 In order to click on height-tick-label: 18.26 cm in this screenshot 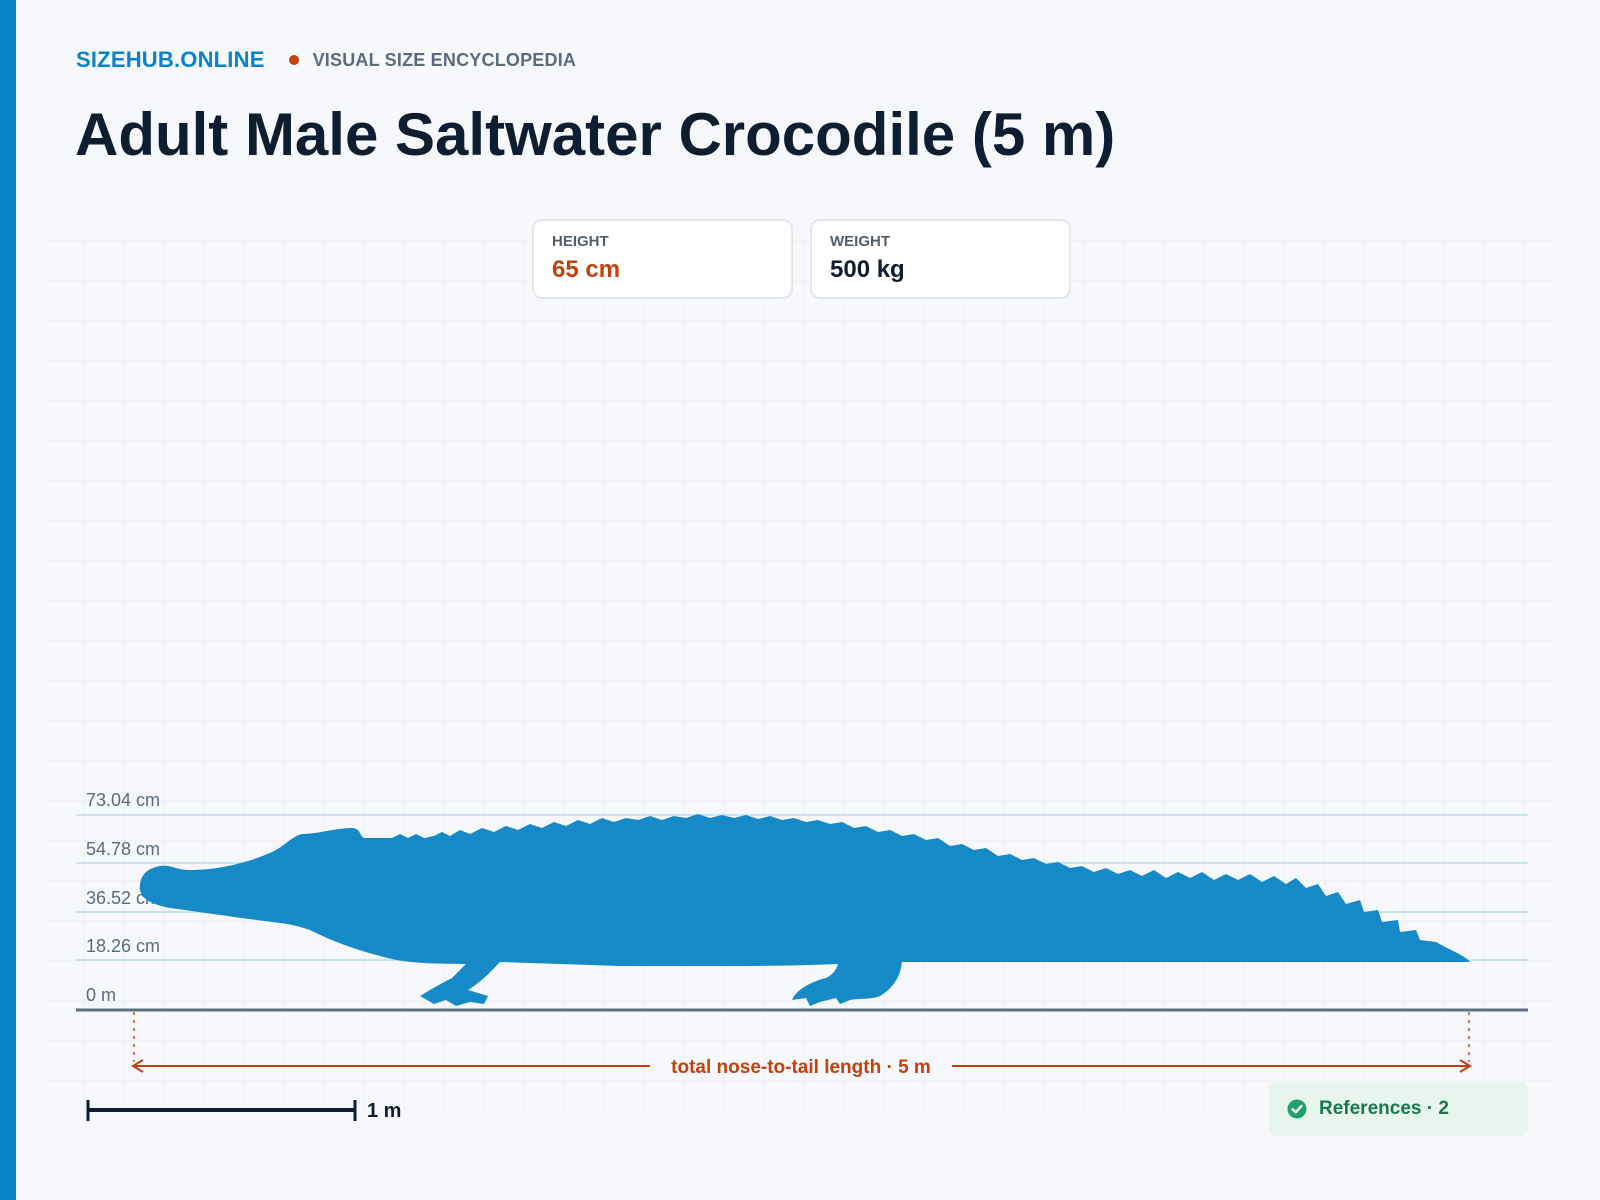, I will do `click(123, 946)`.